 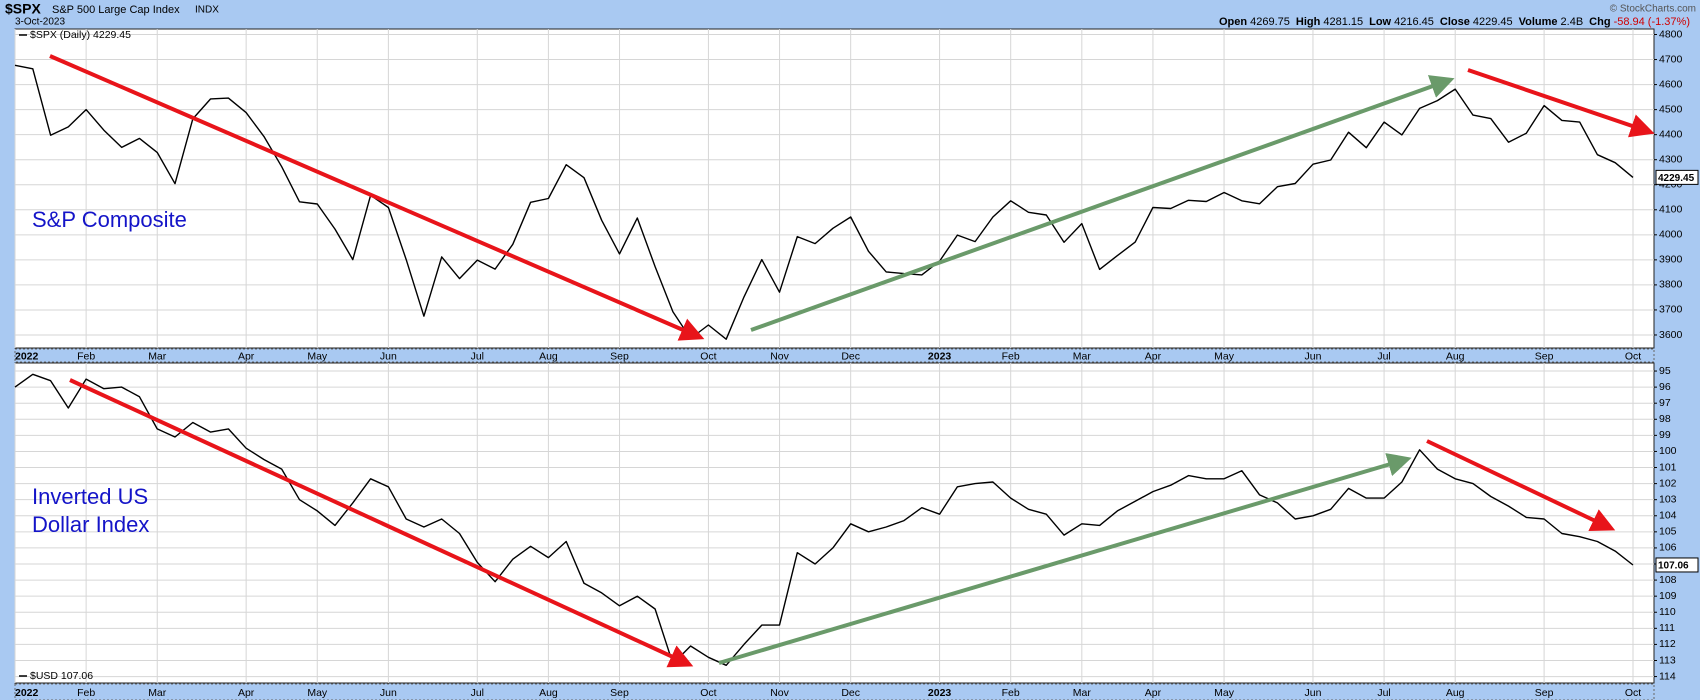 I want to click on quote-value: 4216.45, so click(x=1414, y=22).